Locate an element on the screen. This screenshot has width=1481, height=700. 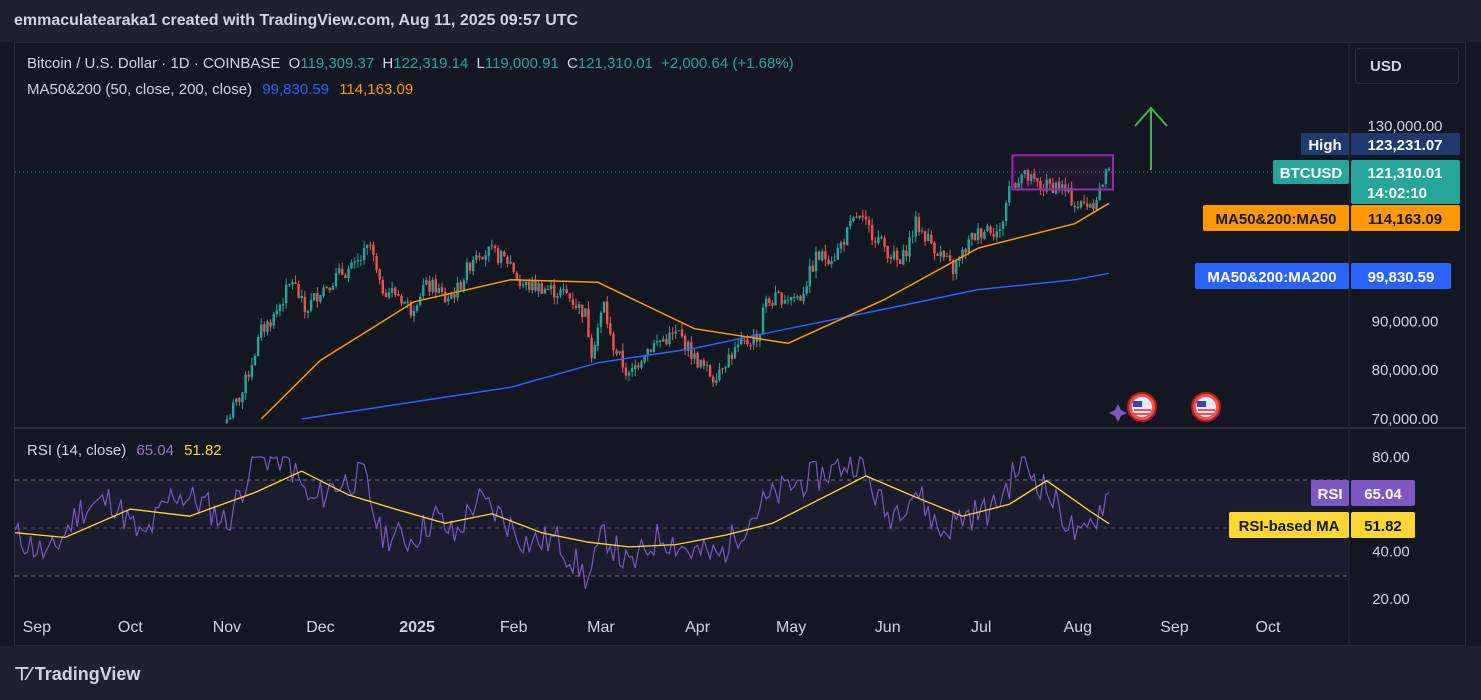
breakout-arrow is located at coordinates (1151, 138).